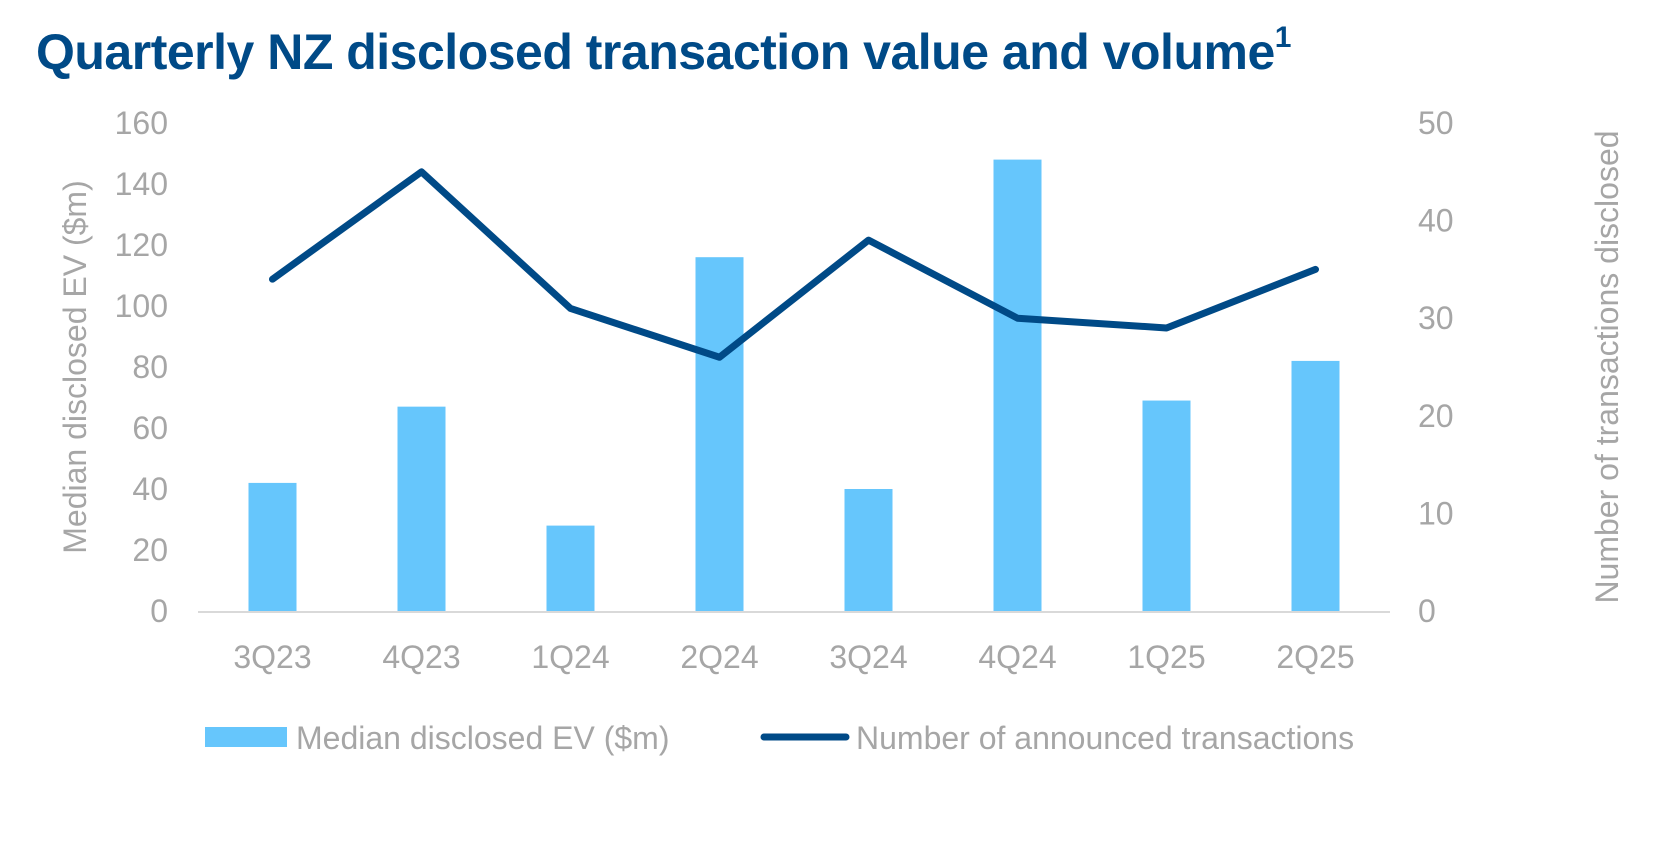 This screenshot has width=1680, height=853. I want to click on left-tick-label: 60, so click(150, 428).